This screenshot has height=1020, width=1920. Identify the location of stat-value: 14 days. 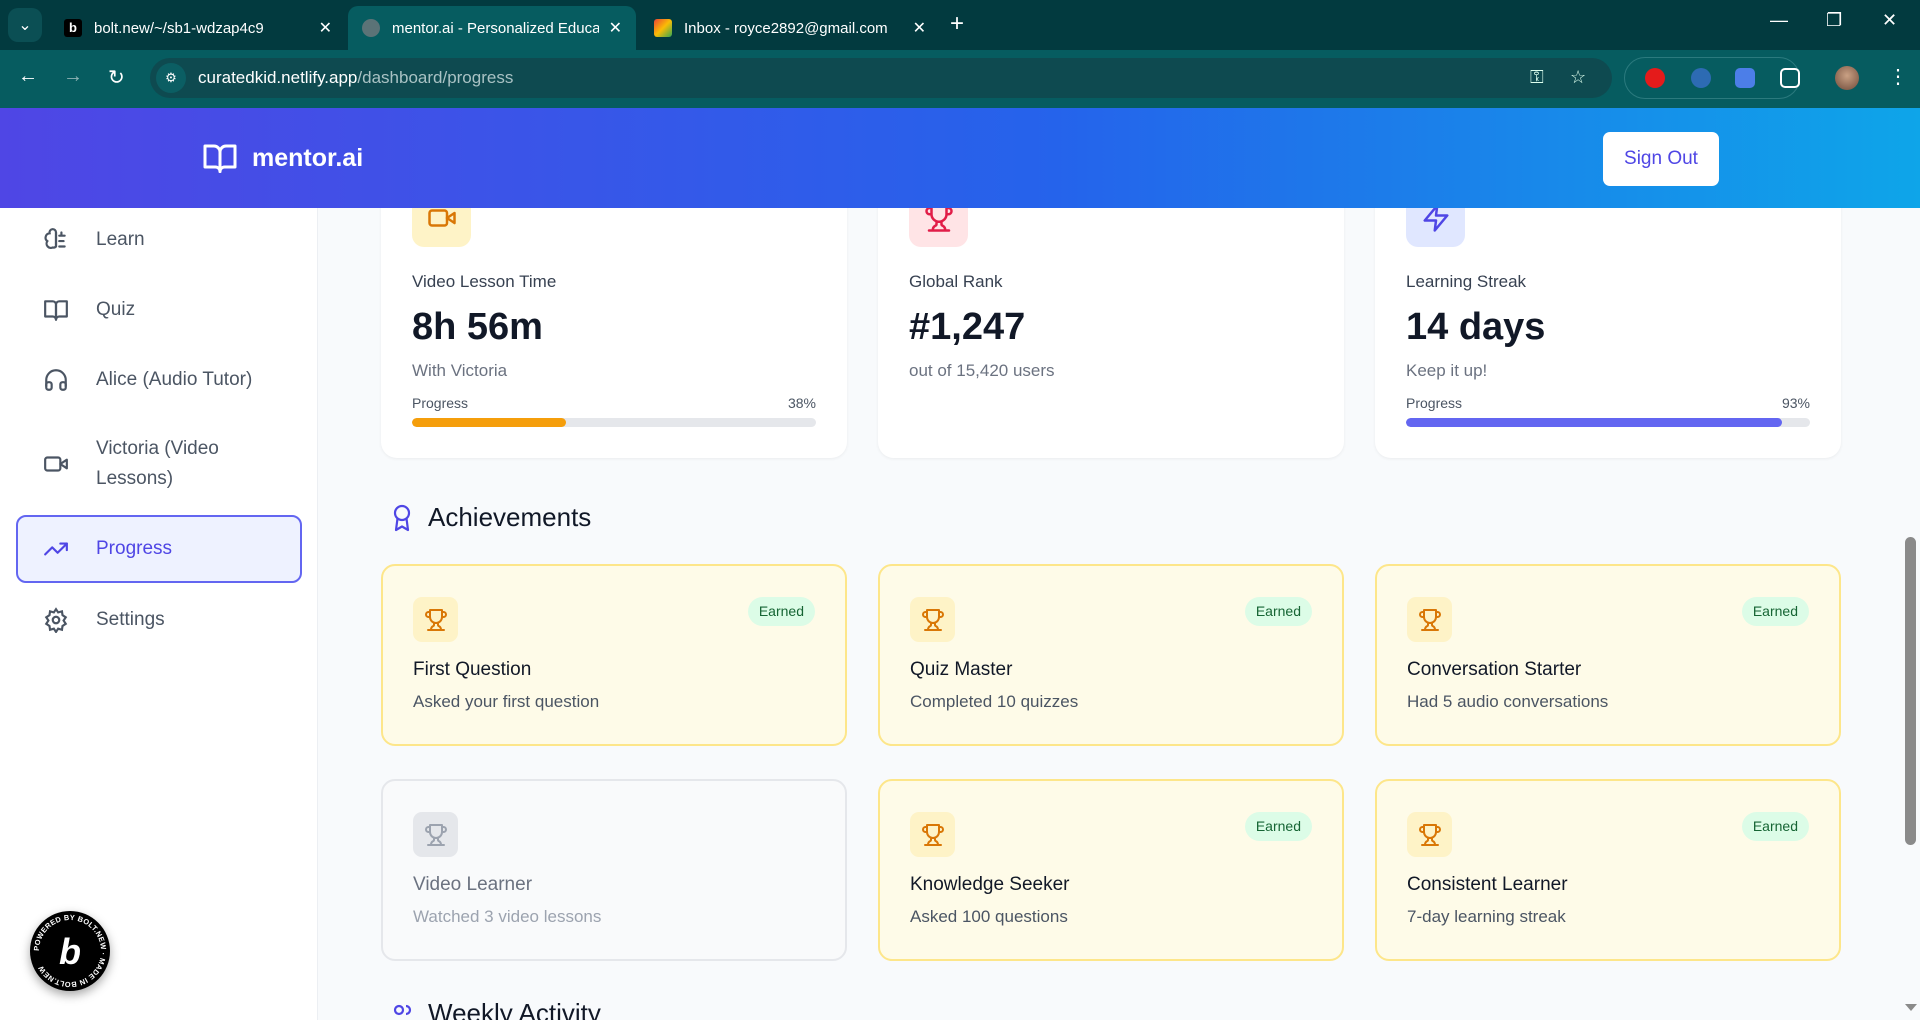
(1476, 327).